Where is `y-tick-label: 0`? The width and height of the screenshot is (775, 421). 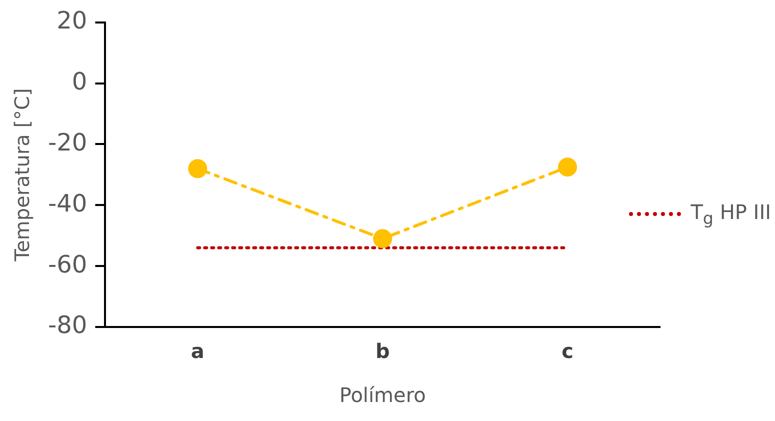 y-tick-label: 0 is located at coordinates (80, 82).